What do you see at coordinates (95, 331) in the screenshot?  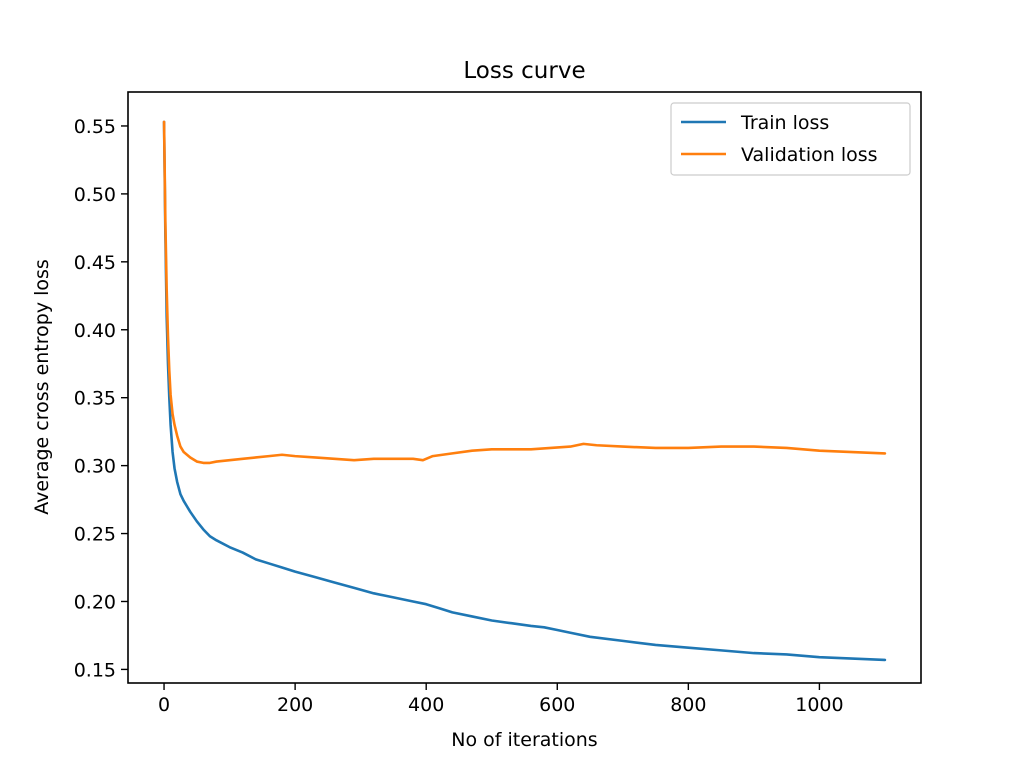 I see `y-tick-label: 0.40` at bounding box center [95, 331].